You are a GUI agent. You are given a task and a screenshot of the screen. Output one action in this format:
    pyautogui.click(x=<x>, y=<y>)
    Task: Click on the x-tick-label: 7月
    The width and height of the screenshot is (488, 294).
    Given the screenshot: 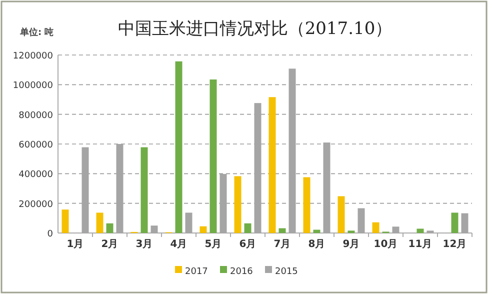 What is the action you would take?
    pyautogui.click(x=282, y=244)
    